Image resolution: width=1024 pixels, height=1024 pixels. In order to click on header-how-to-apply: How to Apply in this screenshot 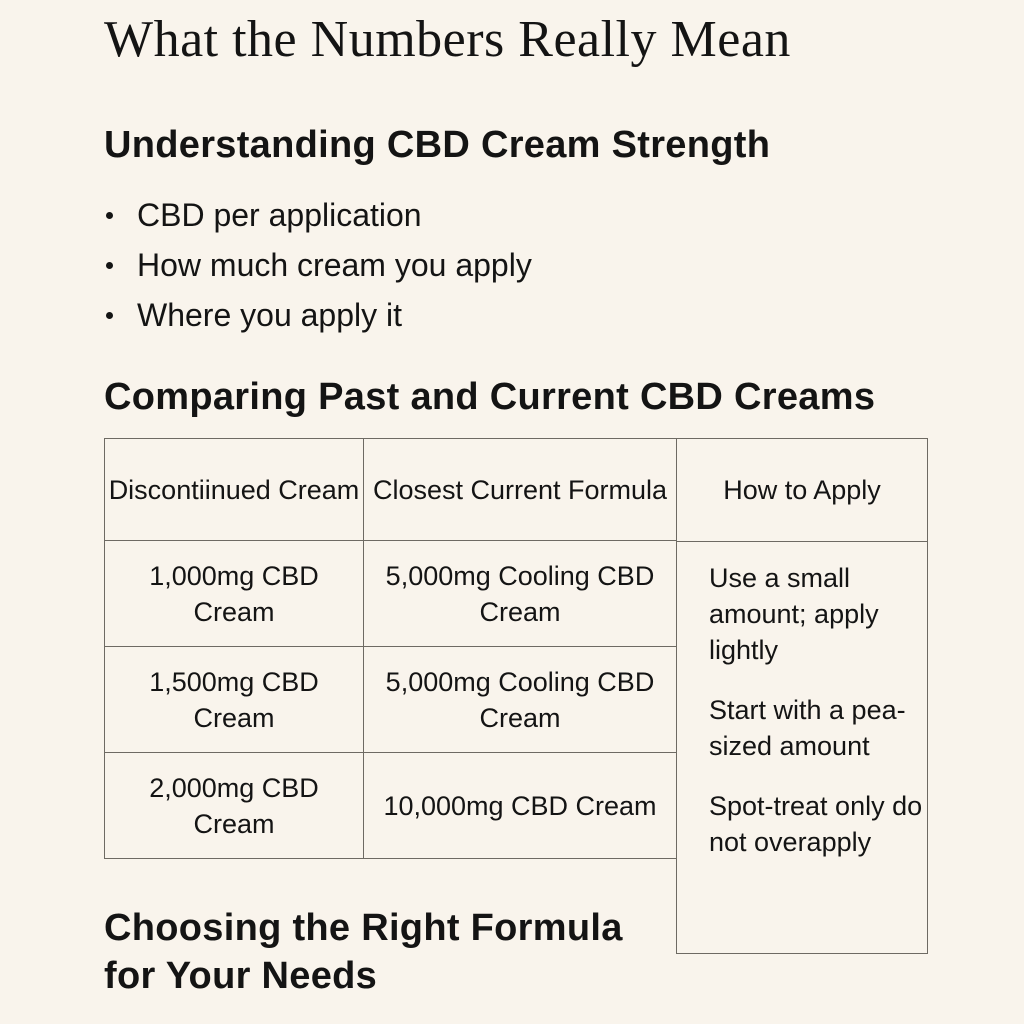, I will do `click(802, 490)`.